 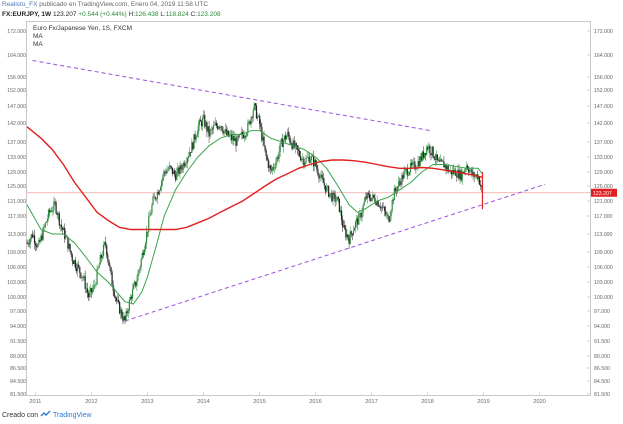 What do you see at coordinates (72, 415) in the screenshot?
I see `tradingview-brand: TradingView` at bounding box center [72, 415].